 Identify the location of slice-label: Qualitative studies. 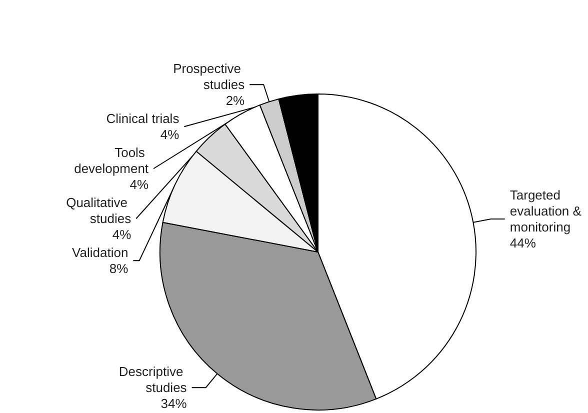
(99, 210).